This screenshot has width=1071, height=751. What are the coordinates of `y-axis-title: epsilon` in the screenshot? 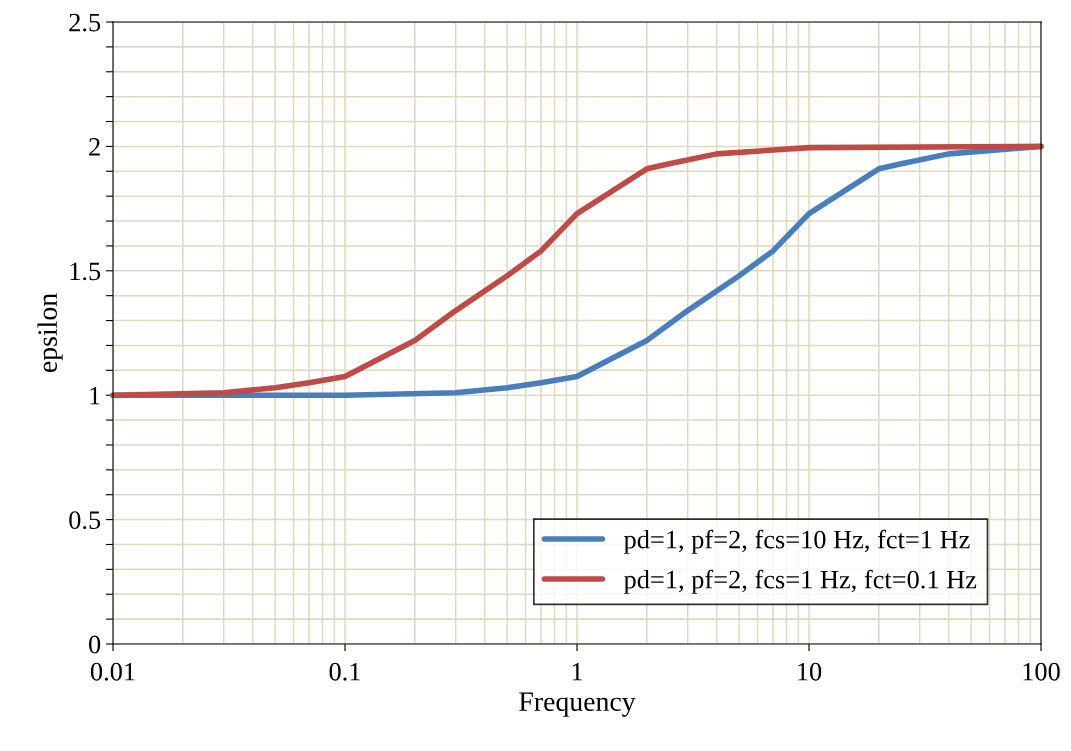 It's located at (50, 333).